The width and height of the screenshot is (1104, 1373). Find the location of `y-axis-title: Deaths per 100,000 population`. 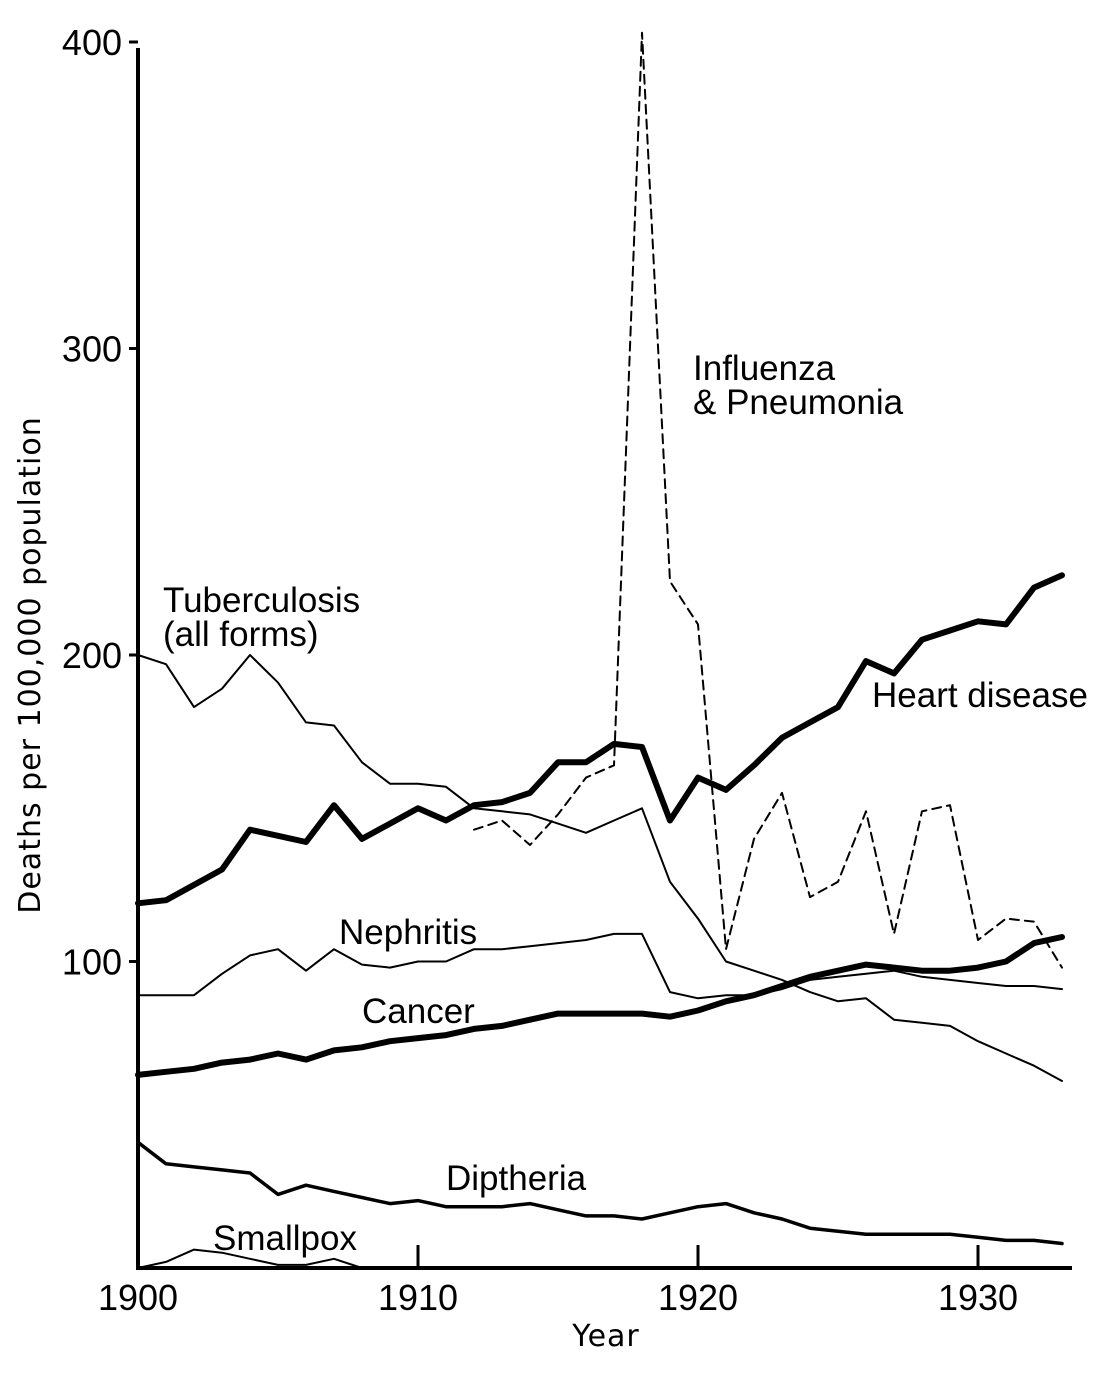

y-axis-title: Deaths per 100,000 population is located at coordinates (30, 665).